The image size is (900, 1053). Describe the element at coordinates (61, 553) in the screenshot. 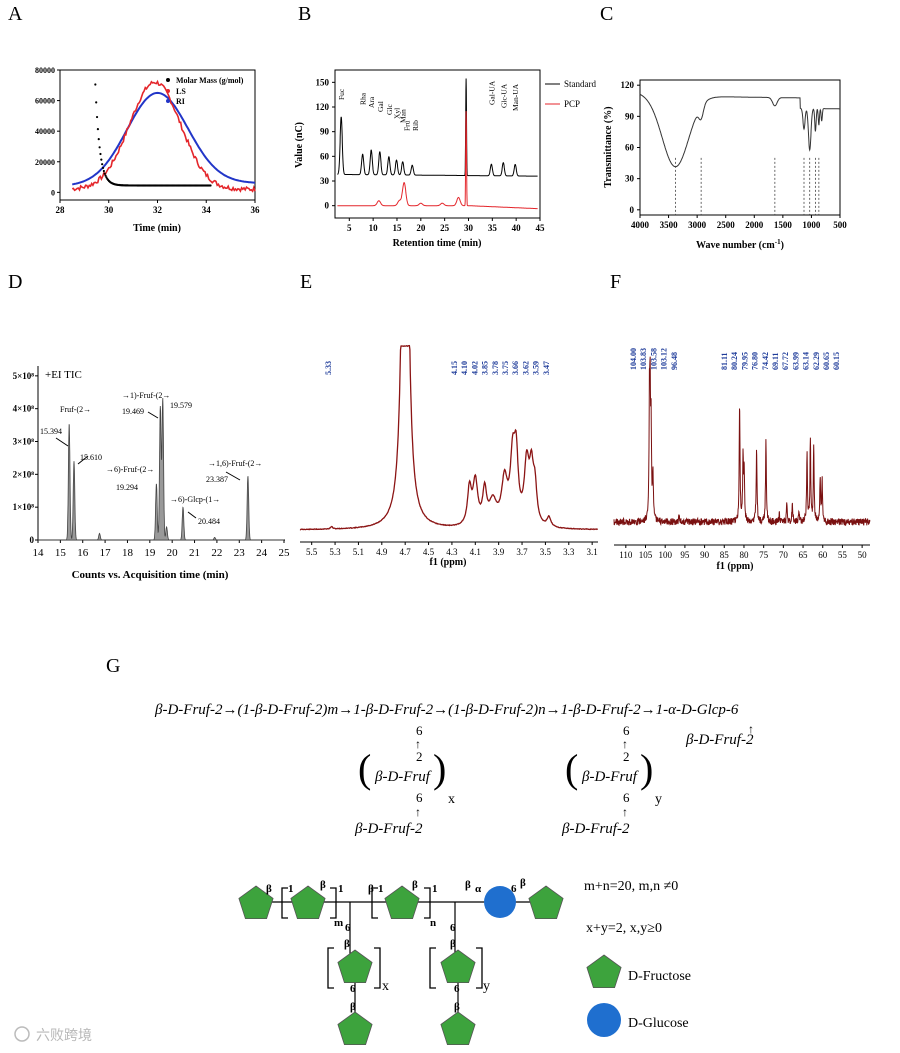

I see `xtick-label-15: 15` at that location.